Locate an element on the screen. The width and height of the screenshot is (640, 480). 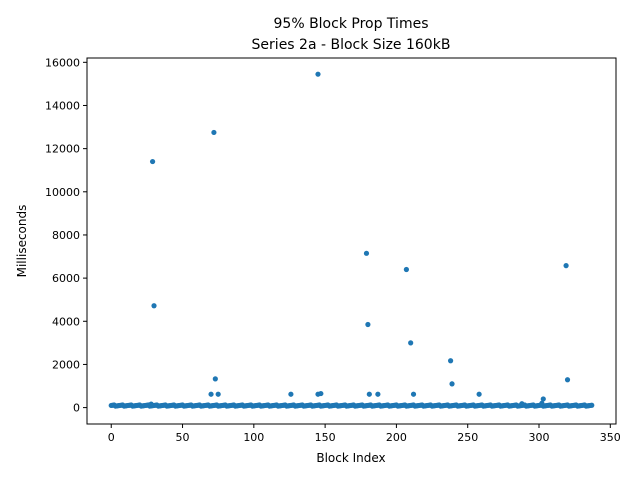
y-tick-label: 8000 is located at coordinates (66, 235).